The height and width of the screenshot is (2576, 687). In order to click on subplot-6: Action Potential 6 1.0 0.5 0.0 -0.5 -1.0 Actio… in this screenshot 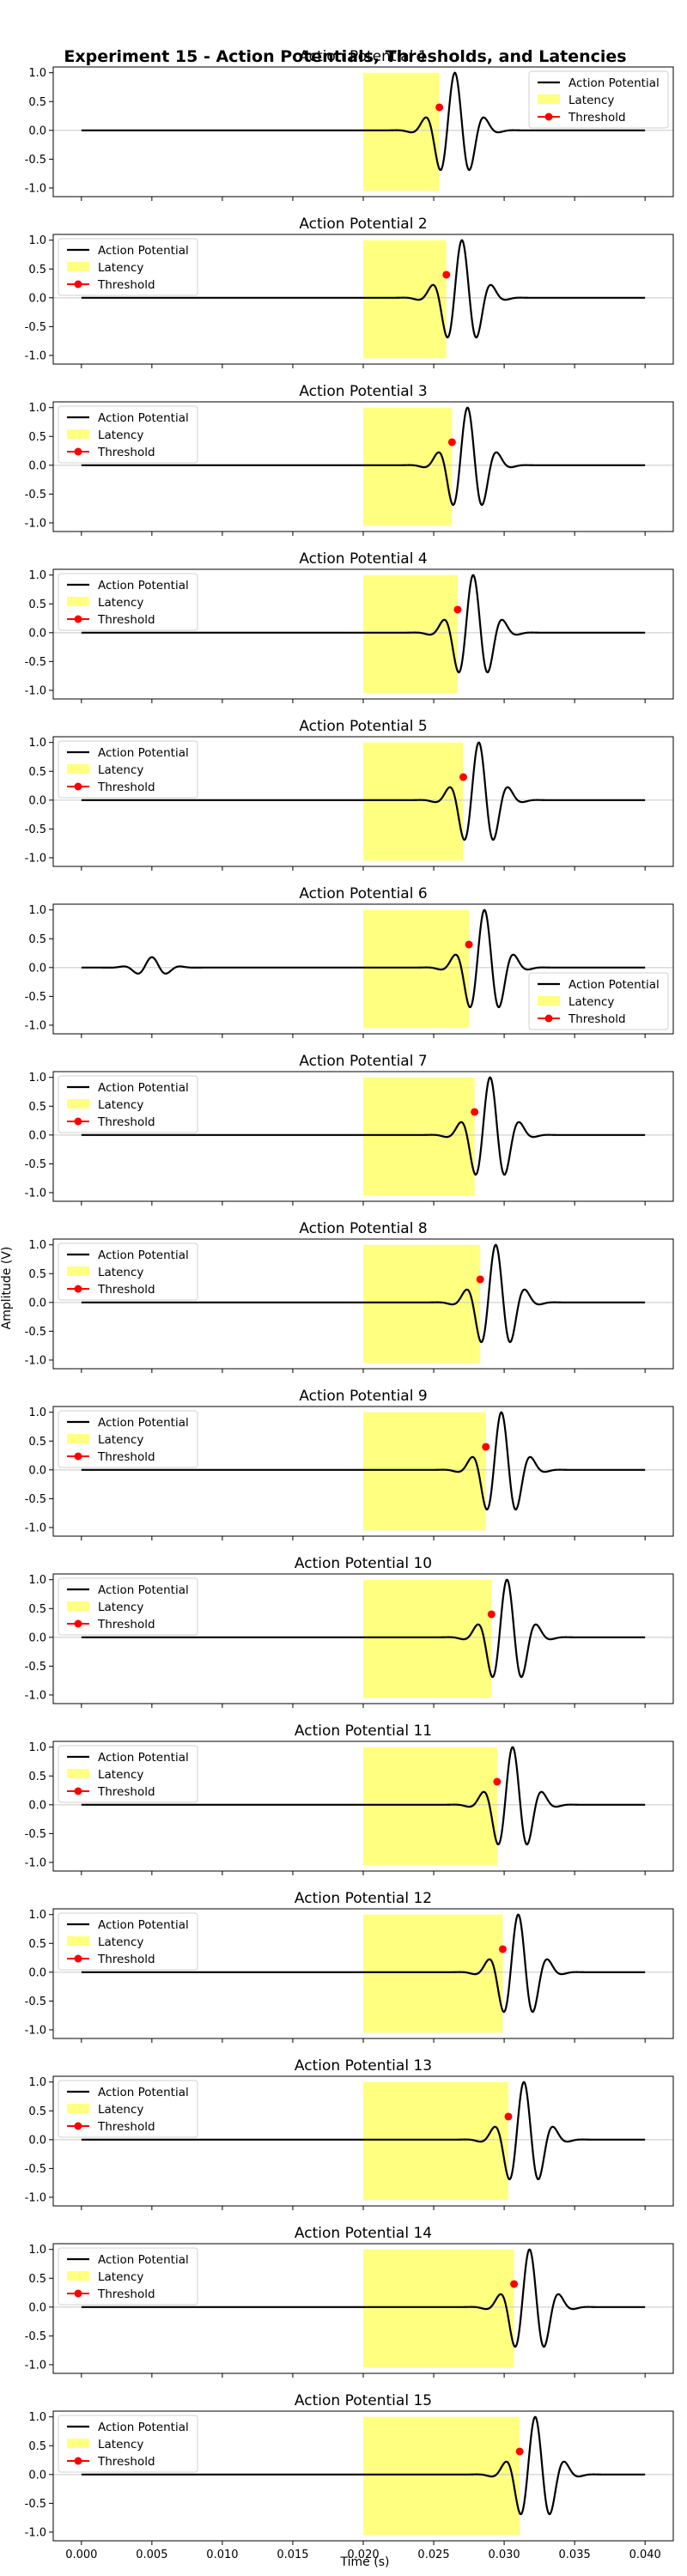, I will do `click(349, 962)`.